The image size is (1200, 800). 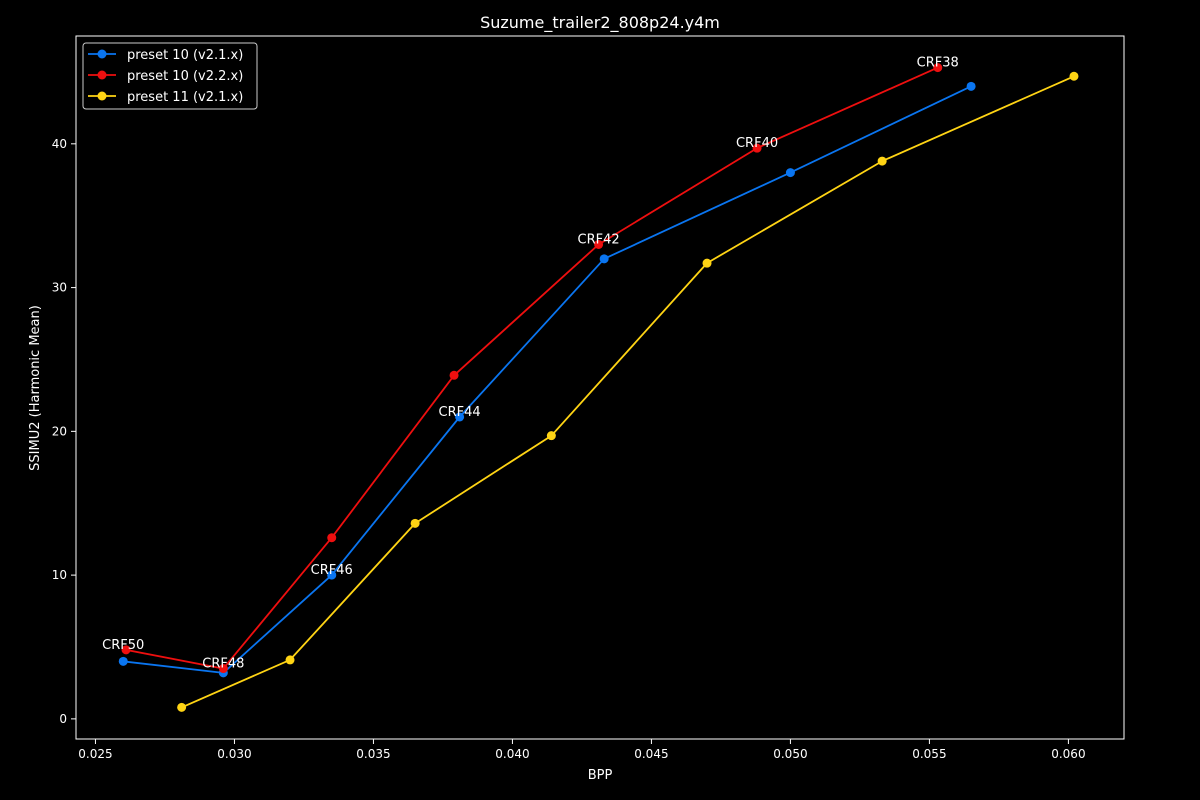 I want to click on y-tick-label: 30, so click(x=59, y=288).